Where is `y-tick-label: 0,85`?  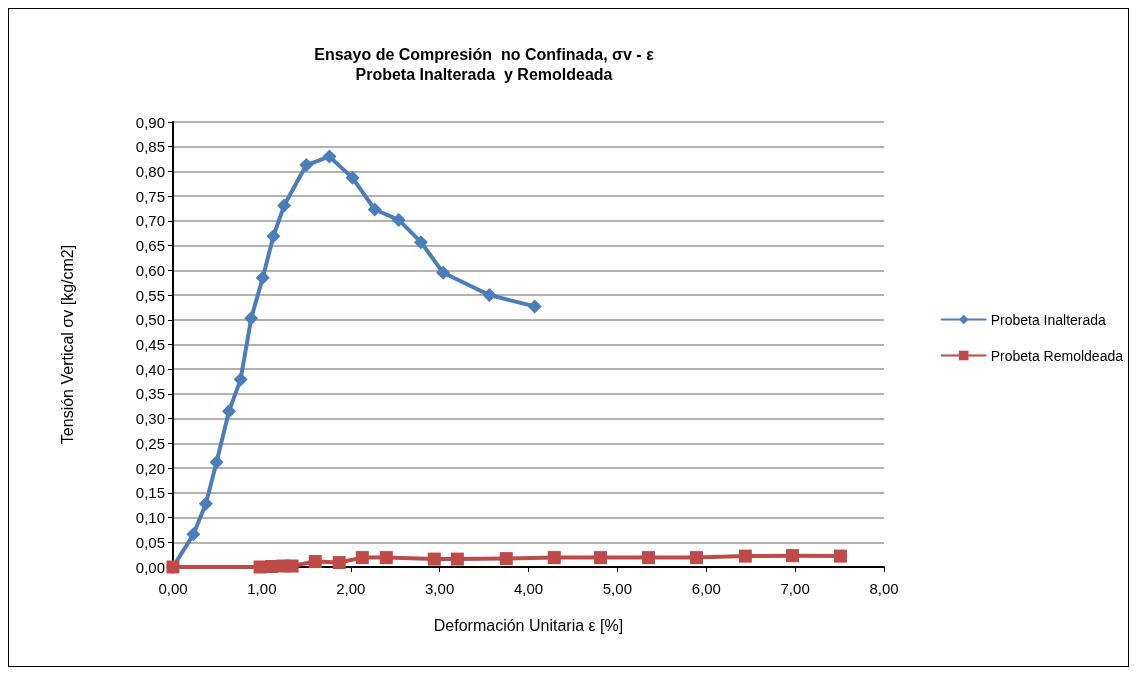 y-tick-label: 0,85 is located at coordinates (150, 147).